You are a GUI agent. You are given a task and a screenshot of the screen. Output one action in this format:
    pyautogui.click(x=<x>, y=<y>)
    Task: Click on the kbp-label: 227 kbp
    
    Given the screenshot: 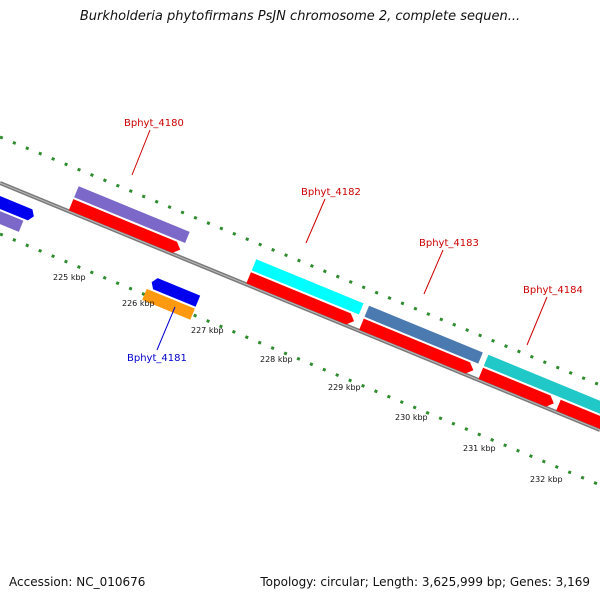 What is the action you would take?
    pyautogui.click(x=207, y=330)
    